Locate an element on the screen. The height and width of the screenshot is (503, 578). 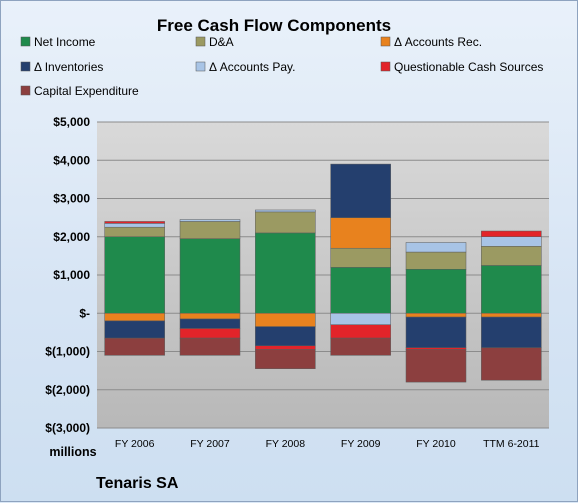
x-tick-label: TTM 6-2011 is located at coordinates (511, 444).